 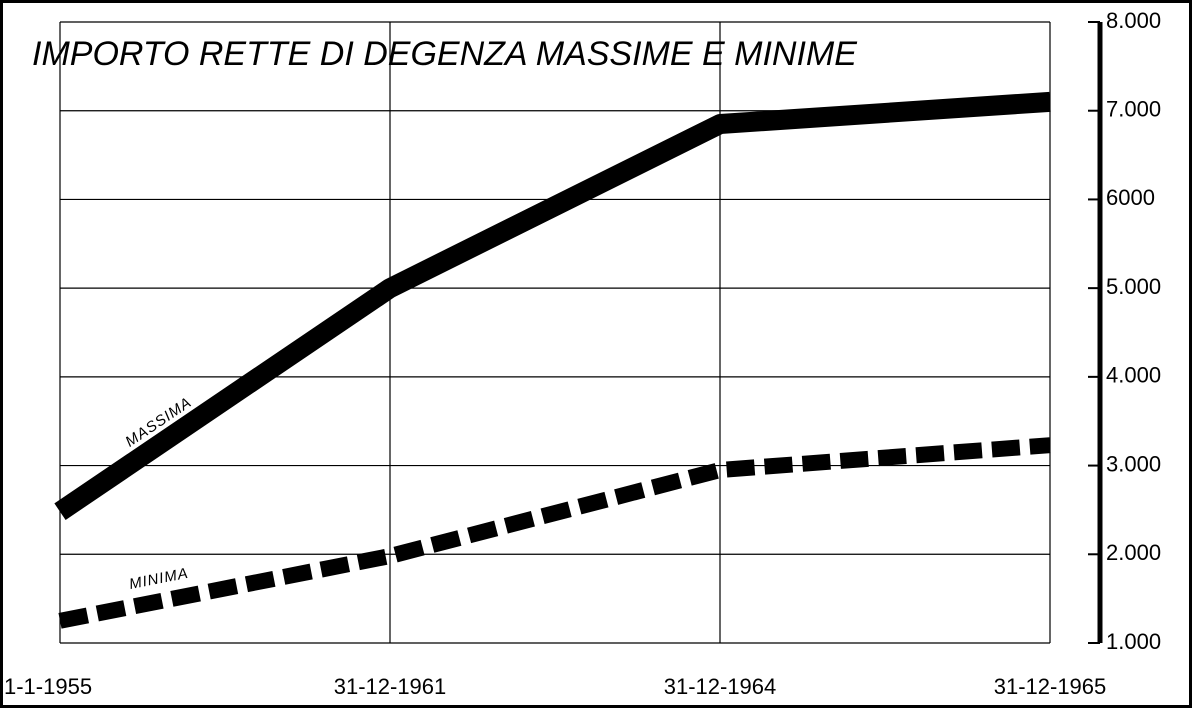 I want to click on x-tick-label: 1-1-1955, so click(x=48, y=686).